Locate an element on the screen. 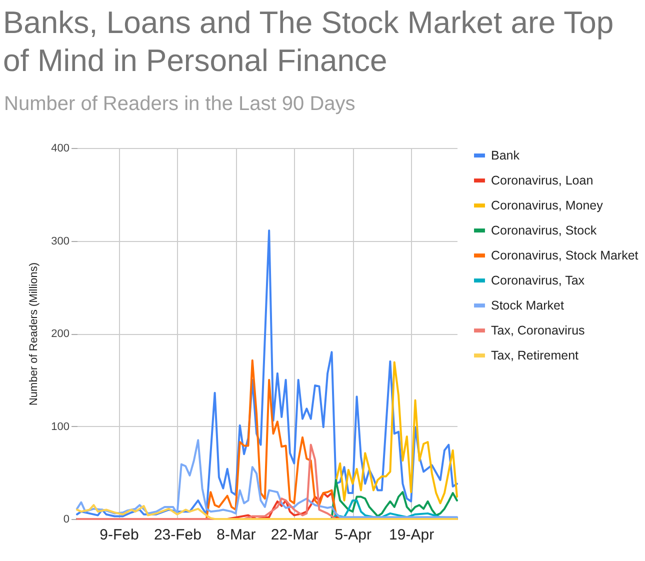 This screenshot has width=645, height=561. line-series is located at coordinates (267, 512).